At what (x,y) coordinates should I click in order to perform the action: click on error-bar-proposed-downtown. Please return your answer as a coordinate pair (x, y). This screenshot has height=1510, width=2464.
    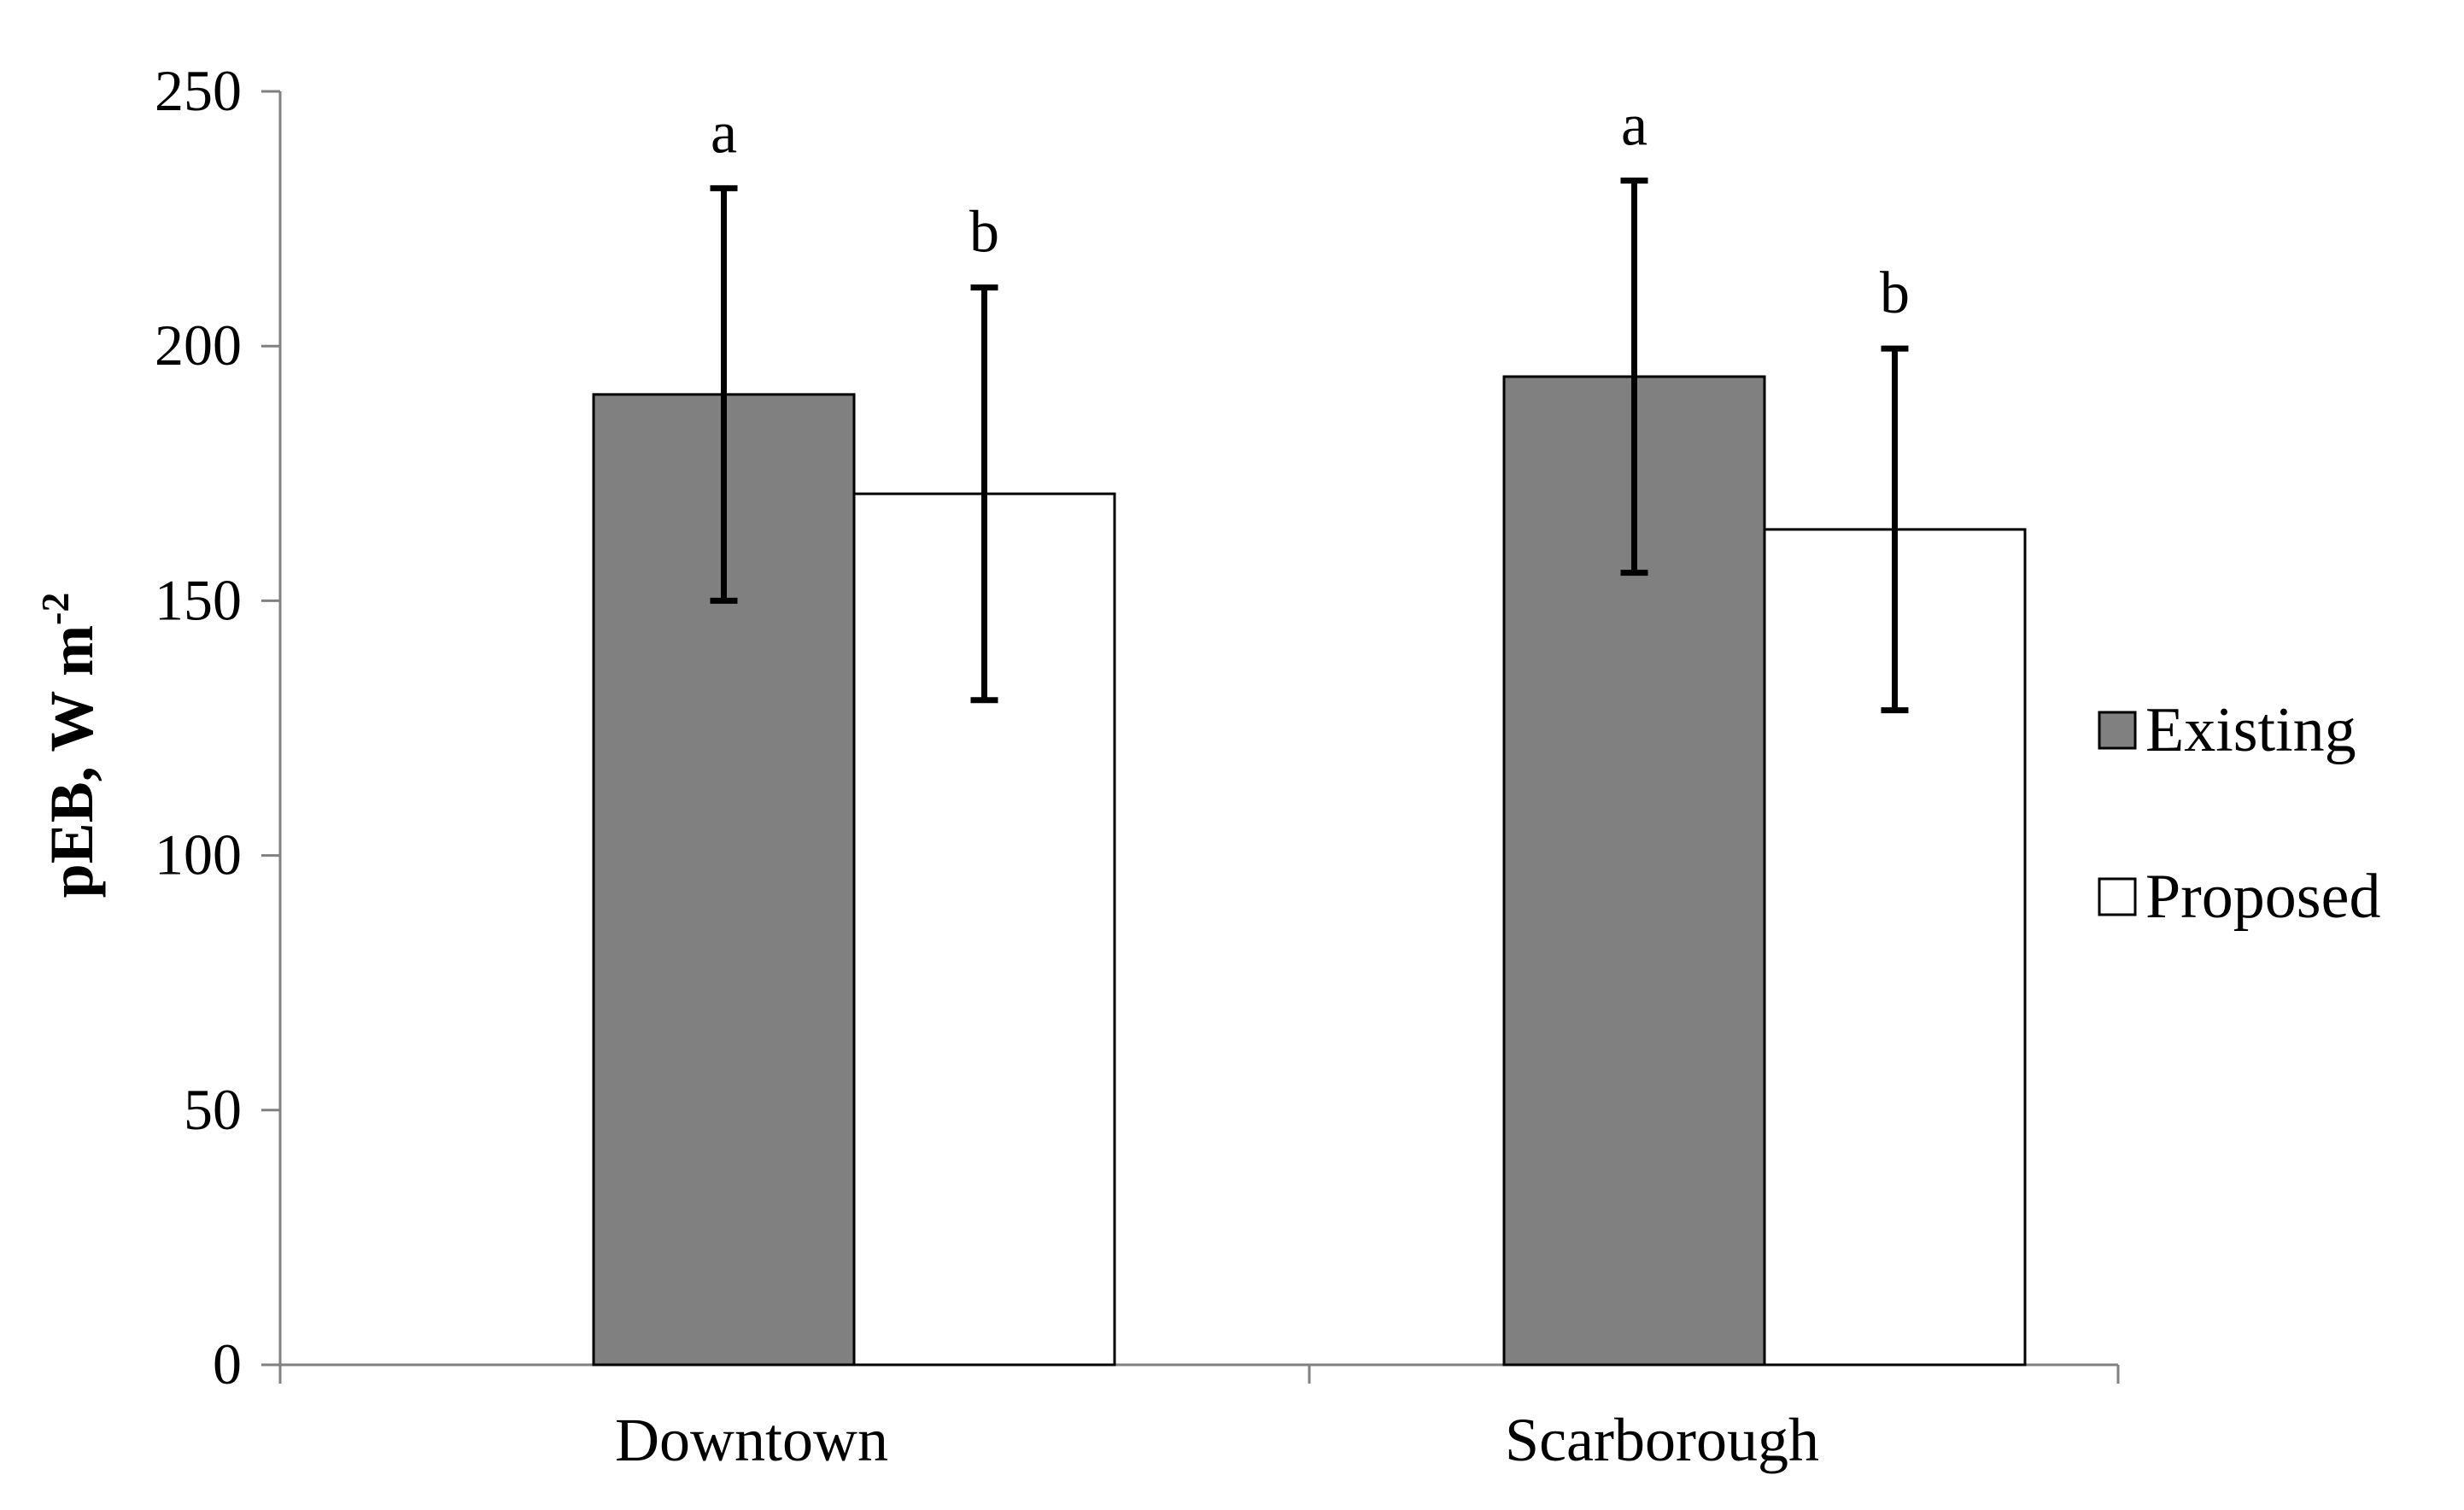
    Looking at the image, I should click on (984, 494).